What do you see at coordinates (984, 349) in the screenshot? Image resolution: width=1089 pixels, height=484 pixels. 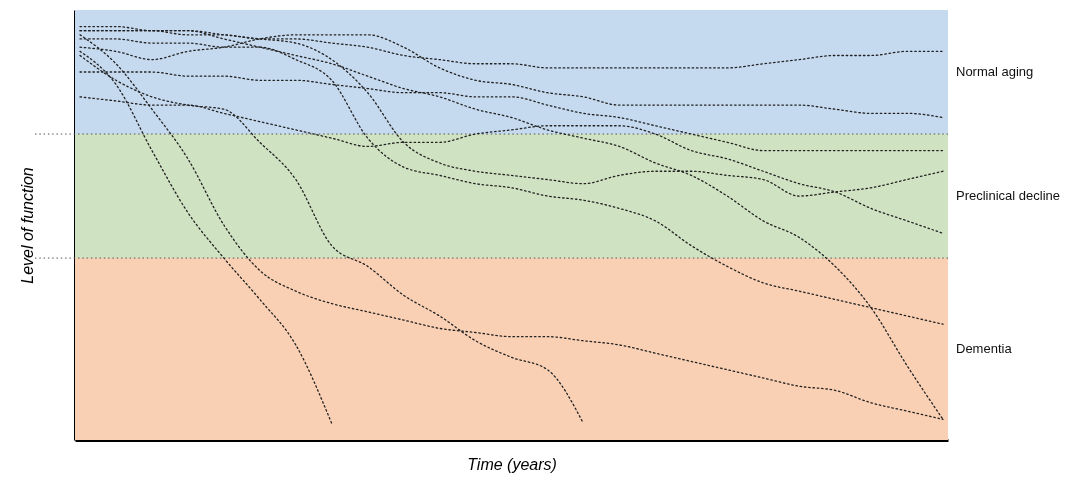 I see `band-label: Dementia` at bounding box center [984, 349].